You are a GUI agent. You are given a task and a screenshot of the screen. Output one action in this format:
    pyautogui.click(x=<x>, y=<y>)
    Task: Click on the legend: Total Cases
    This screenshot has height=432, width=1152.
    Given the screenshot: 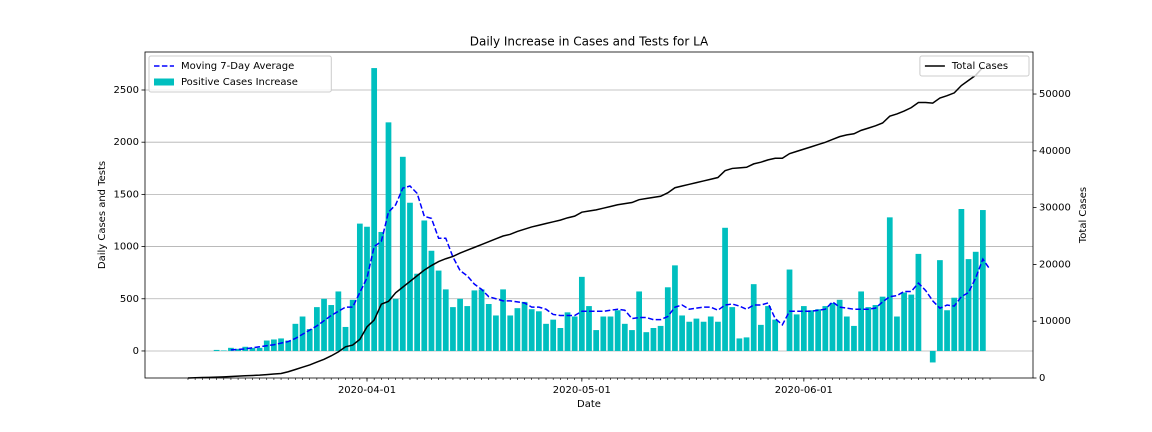 What is the action you would take?
    pyautogui.click(x=974, y=66)
    